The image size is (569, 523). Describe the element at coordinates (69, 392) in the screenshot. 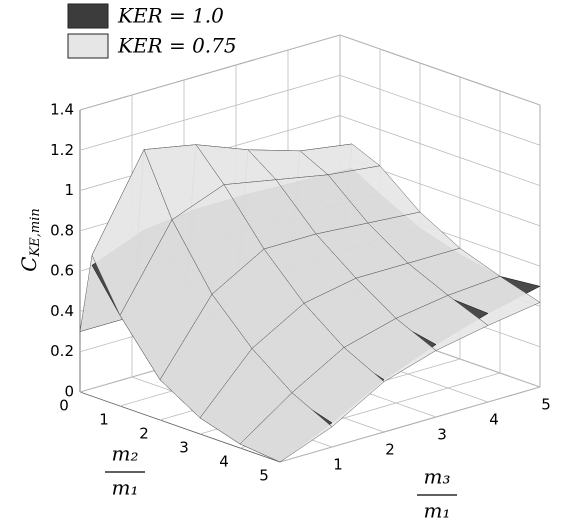

I see `z-tick-label: 0` at that location.